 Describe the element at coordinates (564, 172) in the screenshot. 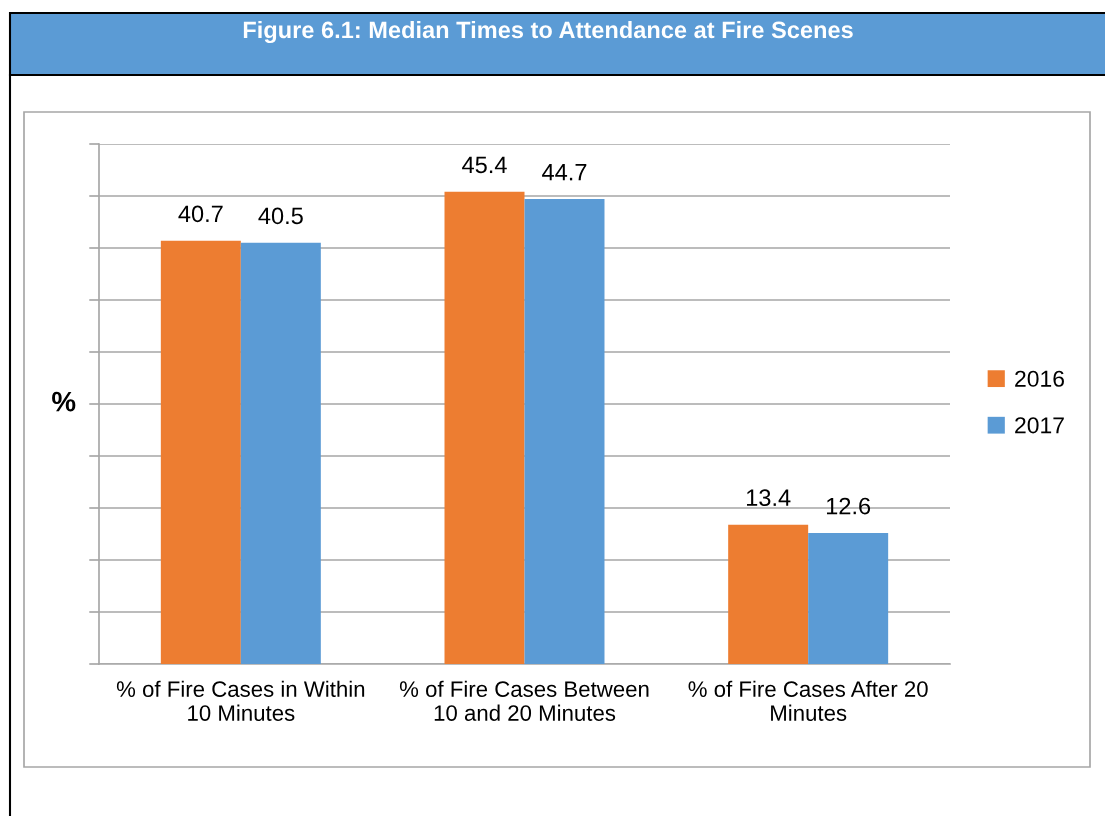

I see `data-label: 44.7` at that location.